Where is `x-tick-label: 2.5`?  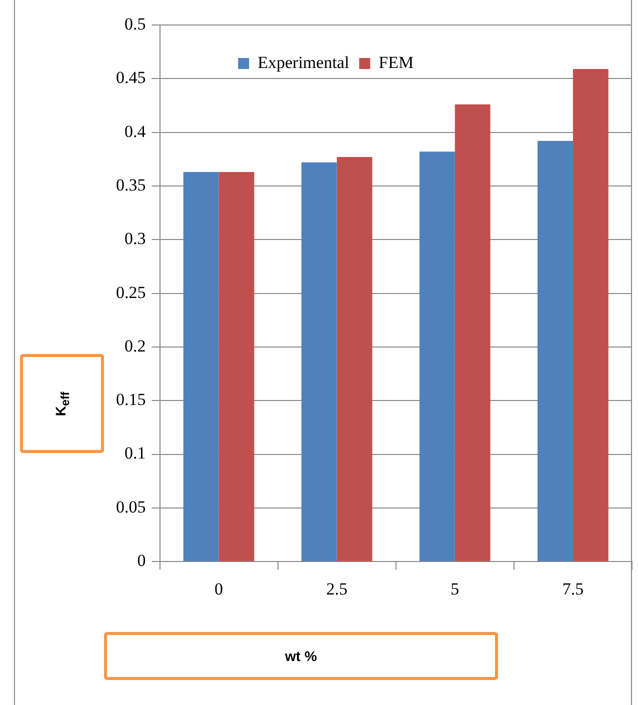
x-tick-label: 2.5 is located at coordinates (337, 588).